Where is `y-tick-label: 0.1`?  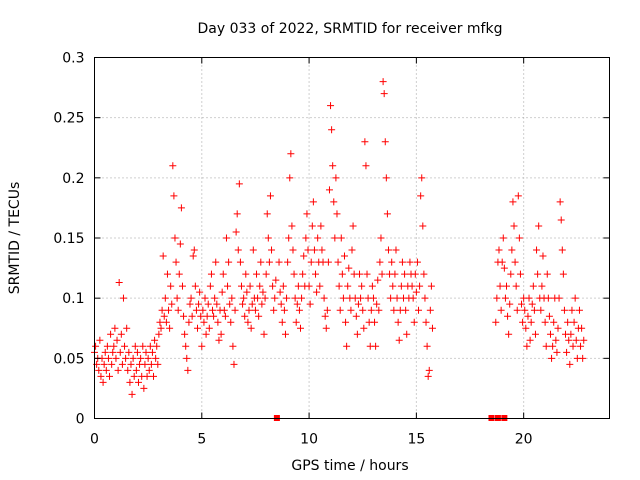 y-tick-label: 0.1 is located at coordinates (73, 299).